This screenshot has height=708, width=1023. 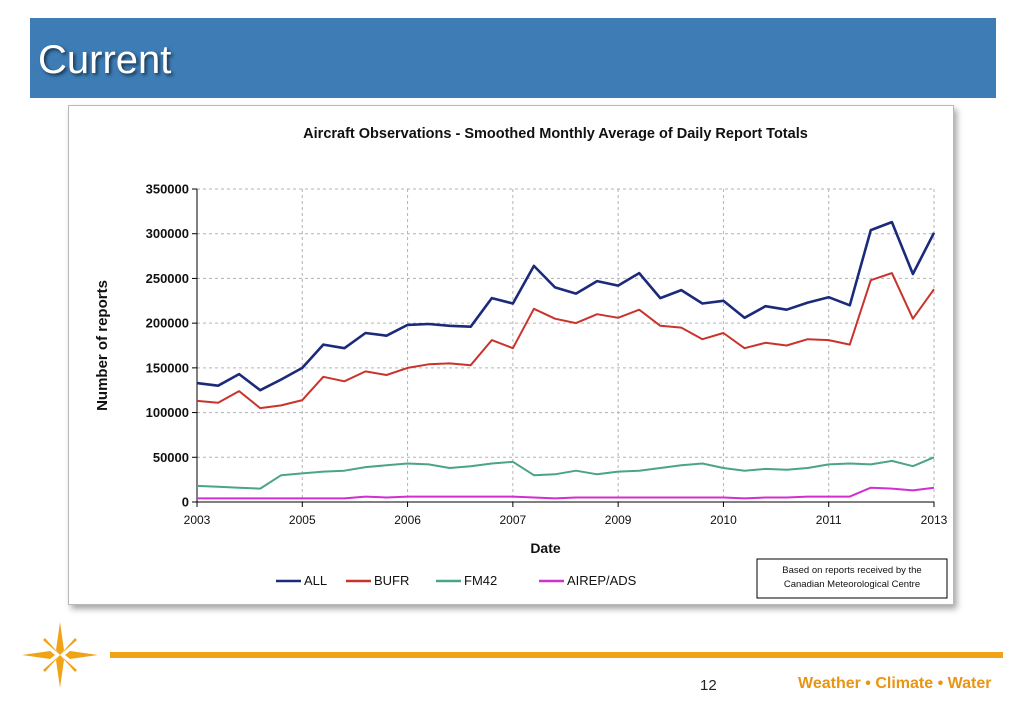 What do you see at coordinates (708, 685) in the screenshot?
I see `page-number: 12` at bounding box center [708, 685].